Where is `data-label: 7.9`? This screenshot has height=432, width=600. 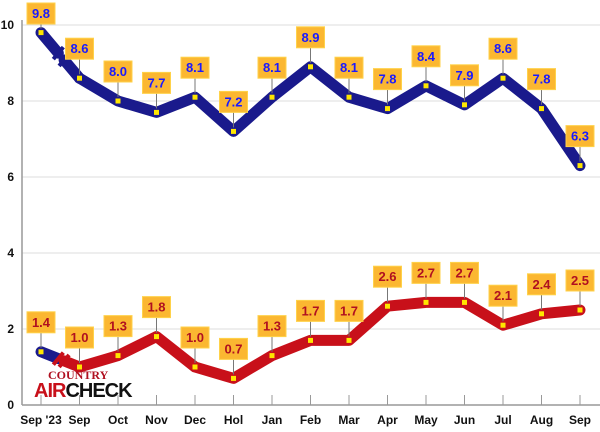 data-label: 7.9 is located at coordinates (464, 75).